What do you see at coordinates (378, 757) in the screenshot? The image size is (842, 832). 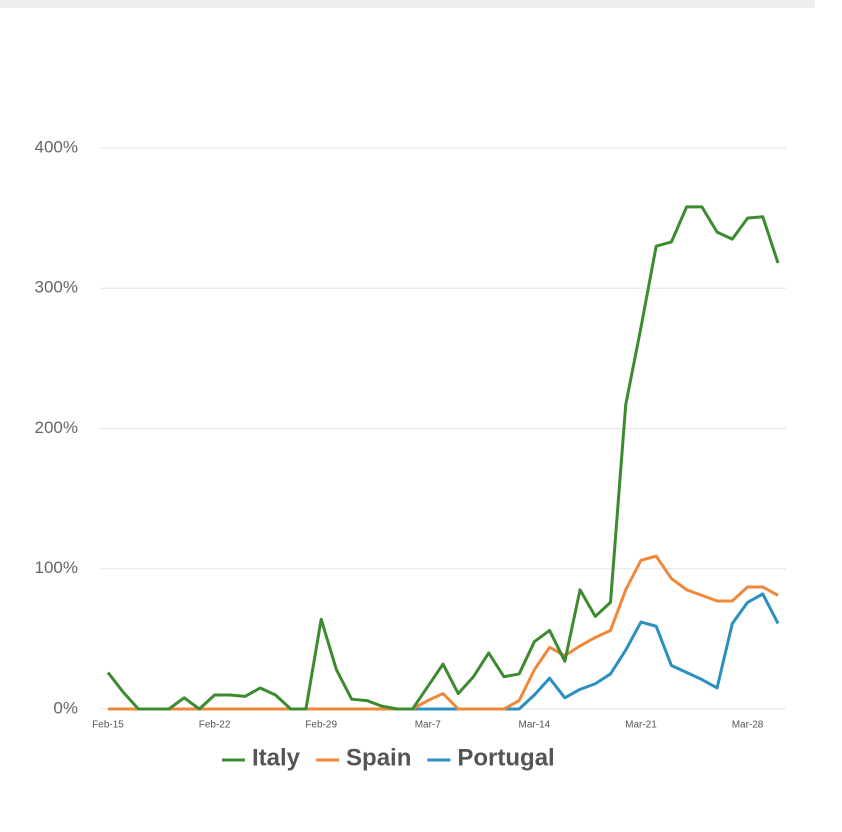 I see `legend-label: Spain` at bounding box center [378, 757].